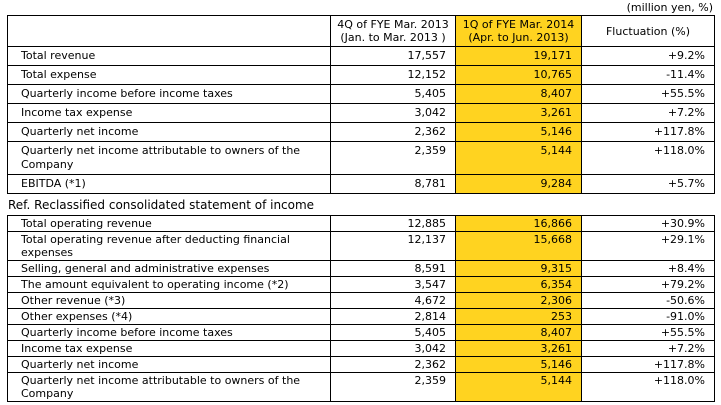 This screenshot has height=405, width=721. I want to click on prev-quarter-value: 3,547, so click(393, 284).